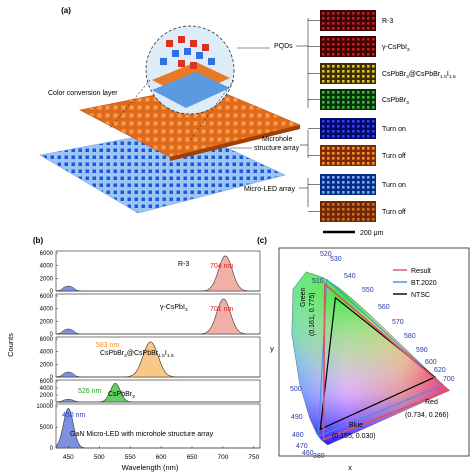  I want to click on swatch-label-label: Turn off, so click(394, 156).